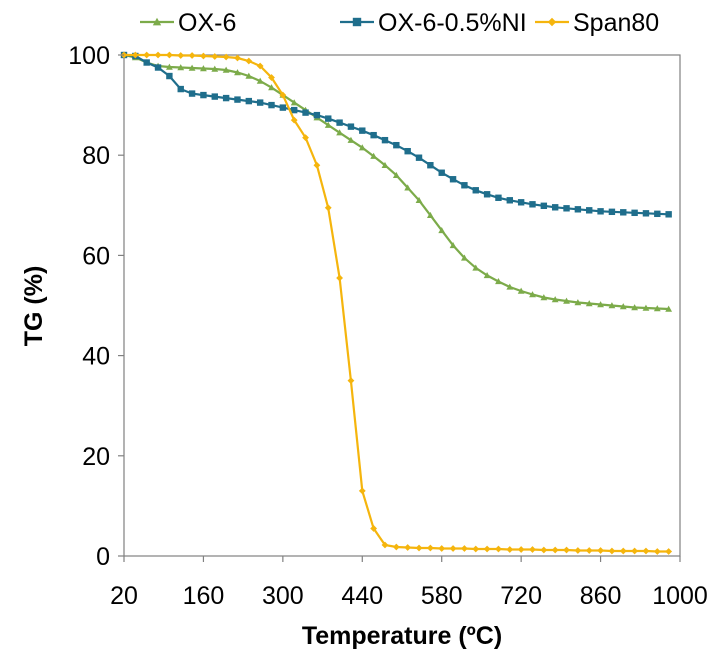 Image resolution: width=723 pixels, height=654 pixels. What do you see at coordinates (34, 306) in the screenshot?
I see `y-axis-title: TG (%)` at bounding box center [34, 306].